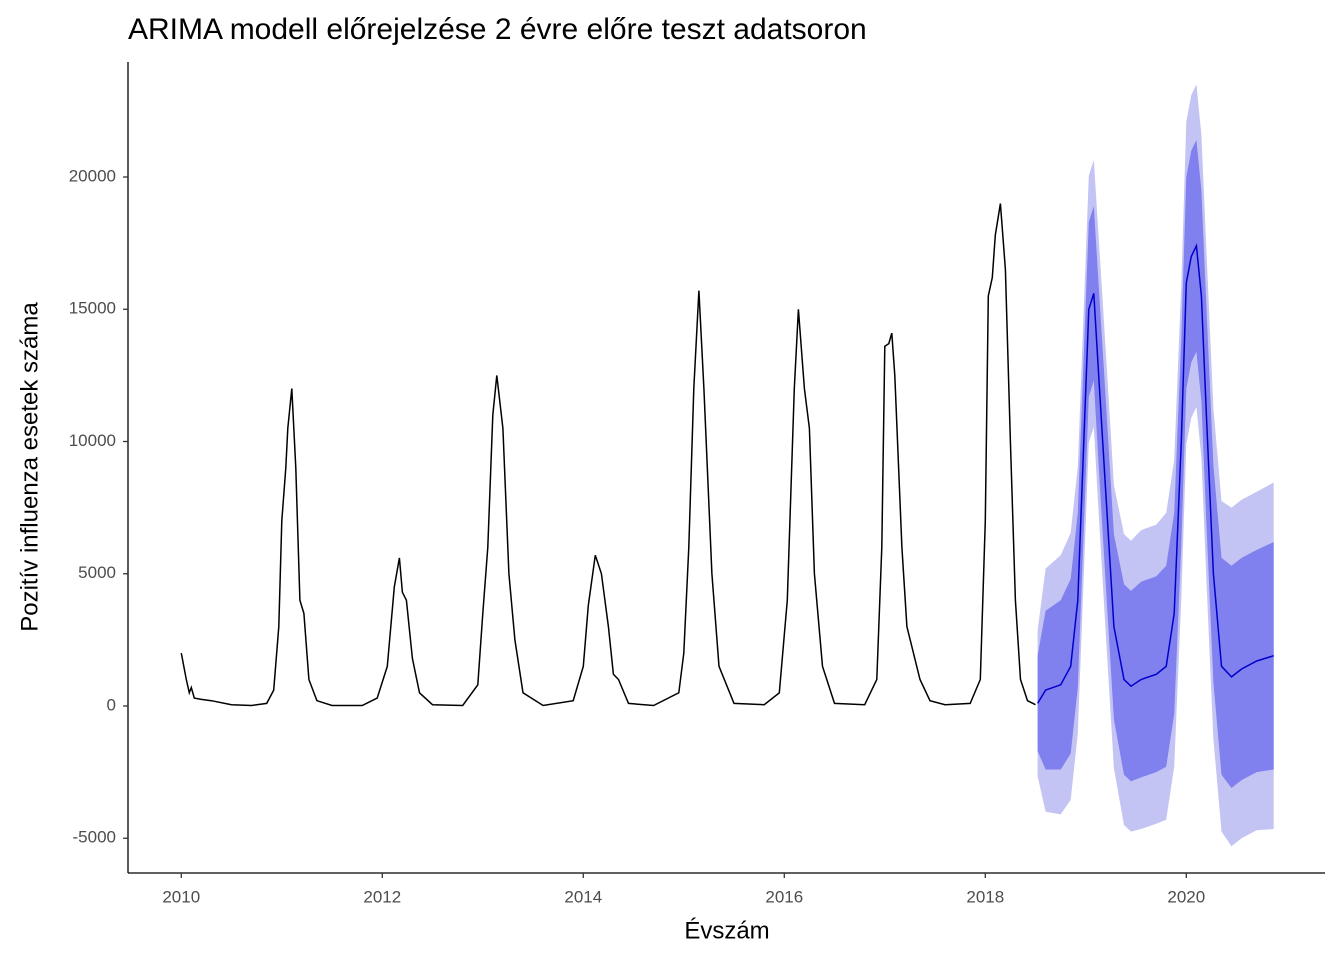  What do you see at coordinates (1186, 896) in the screenshot?
I see `x-tick-label: 2020` at bounding box center [1186, 896].